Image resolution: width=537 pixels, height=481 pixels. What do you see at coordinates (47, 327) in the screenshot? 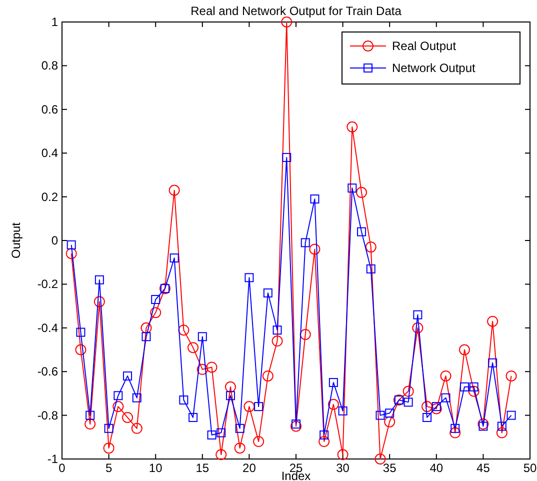
I see `y-tick-label: -0.4` at bounding box center [47, 327].